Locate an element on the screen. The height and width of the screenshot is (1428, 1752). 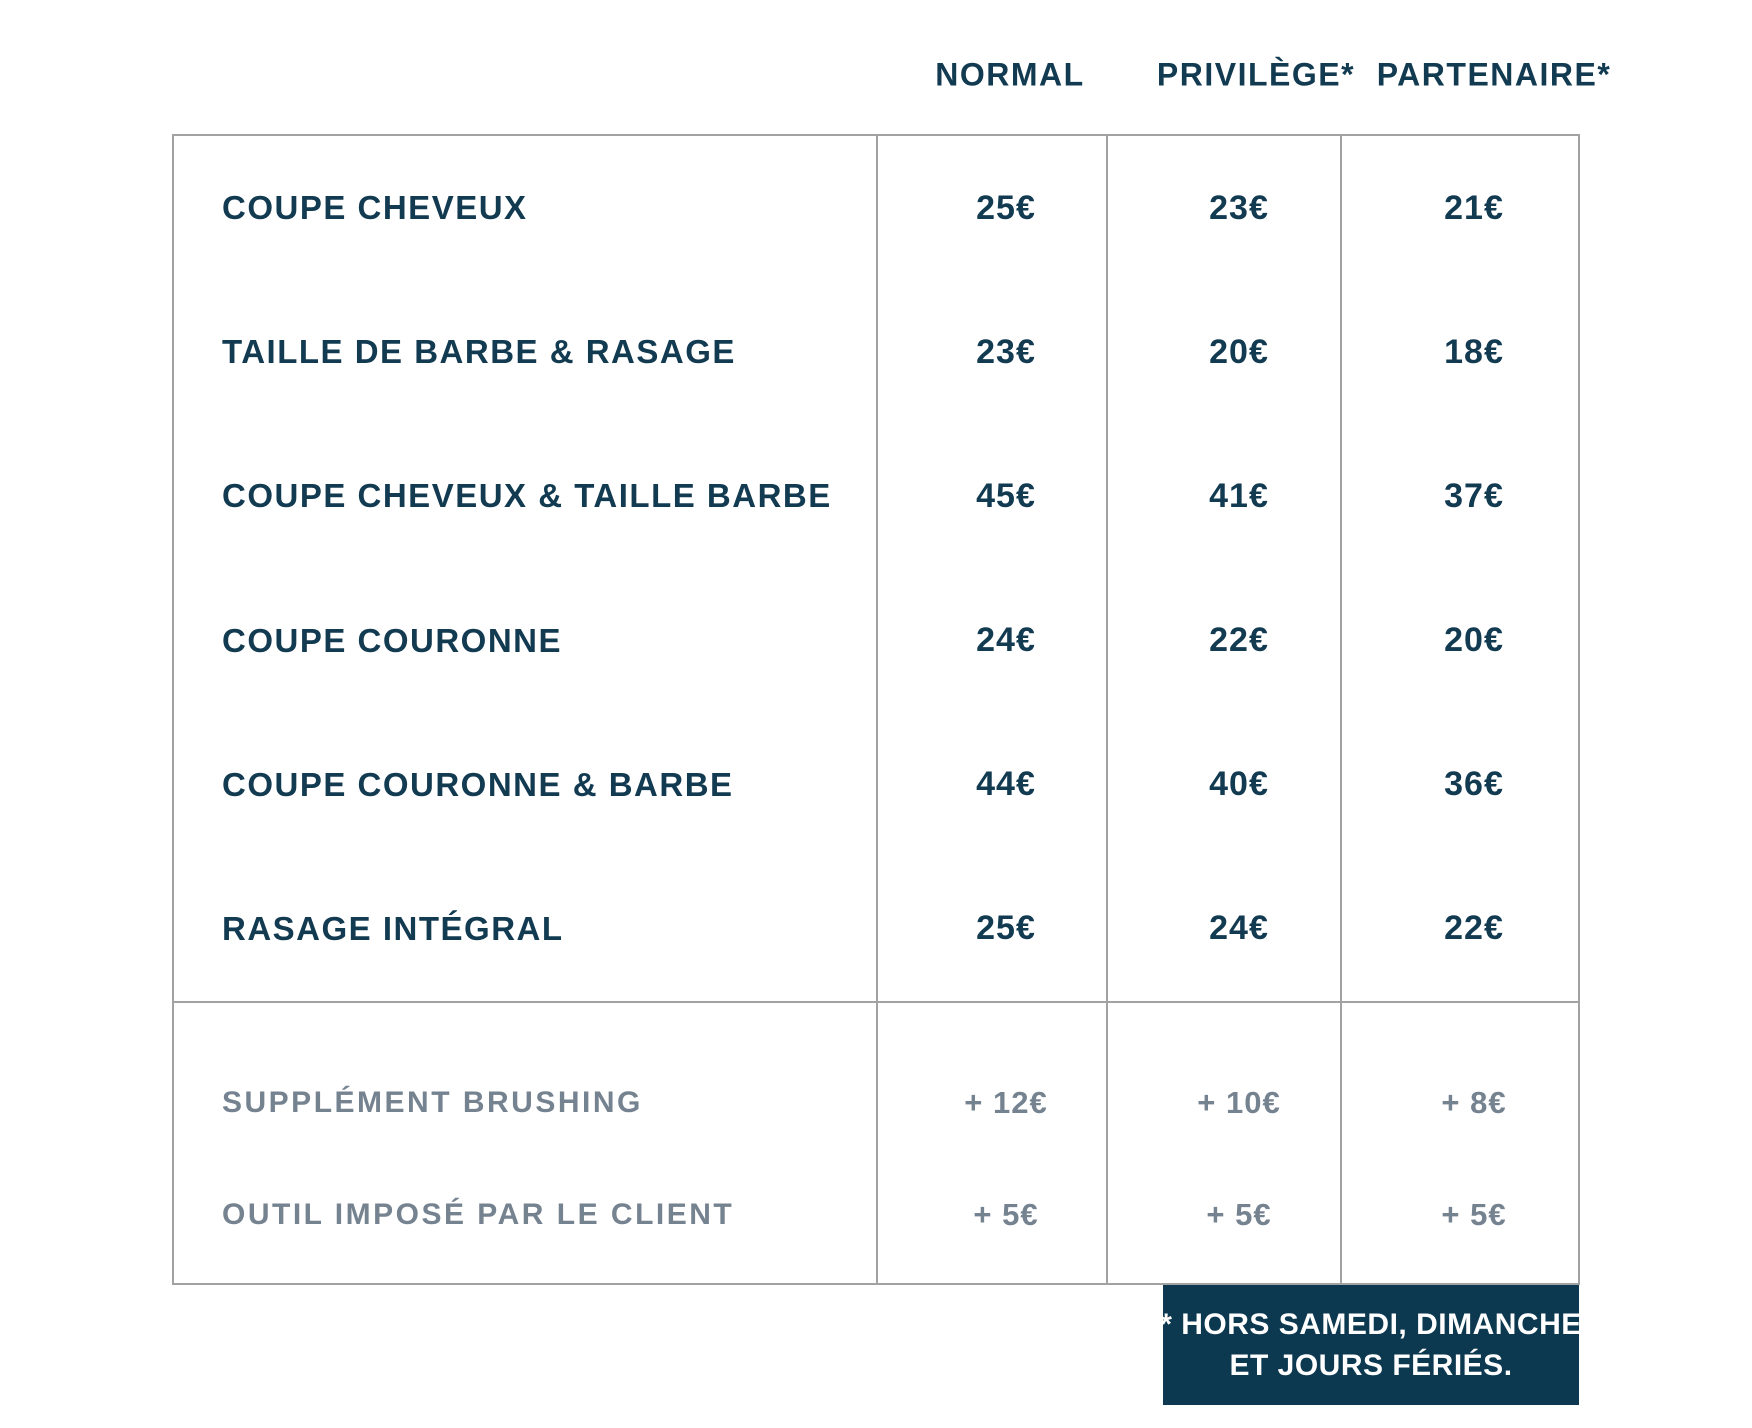
table-row: TAILLE DE BARBE & RASAGE 23€ 20€ 18€ is located at coordinates (876, 352).